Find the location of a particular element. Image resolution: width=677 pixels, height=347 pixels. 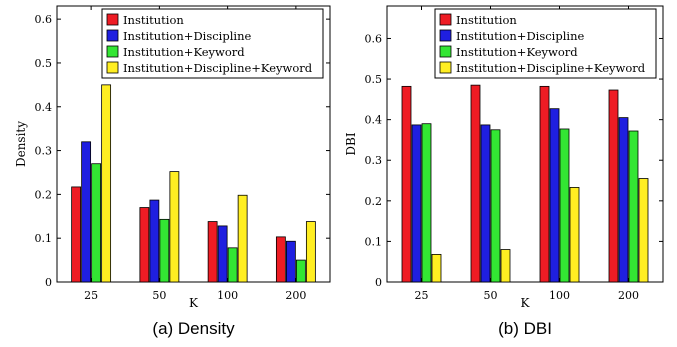

chart-caption: (b) DBI is located at coordinates (525, 328).